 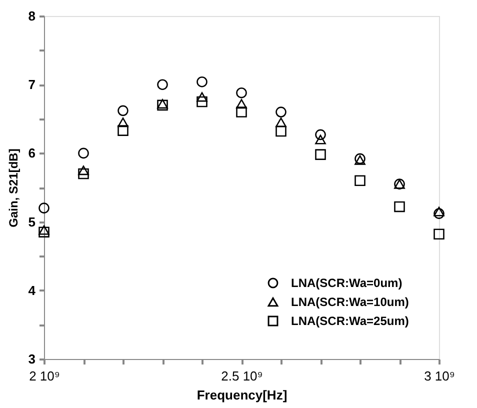 What do you see at coordinates (346, 283) in the screenshot?
I see `legend-label: LNA(SCR:Wa=0um)` at bounding box center [346, 283].